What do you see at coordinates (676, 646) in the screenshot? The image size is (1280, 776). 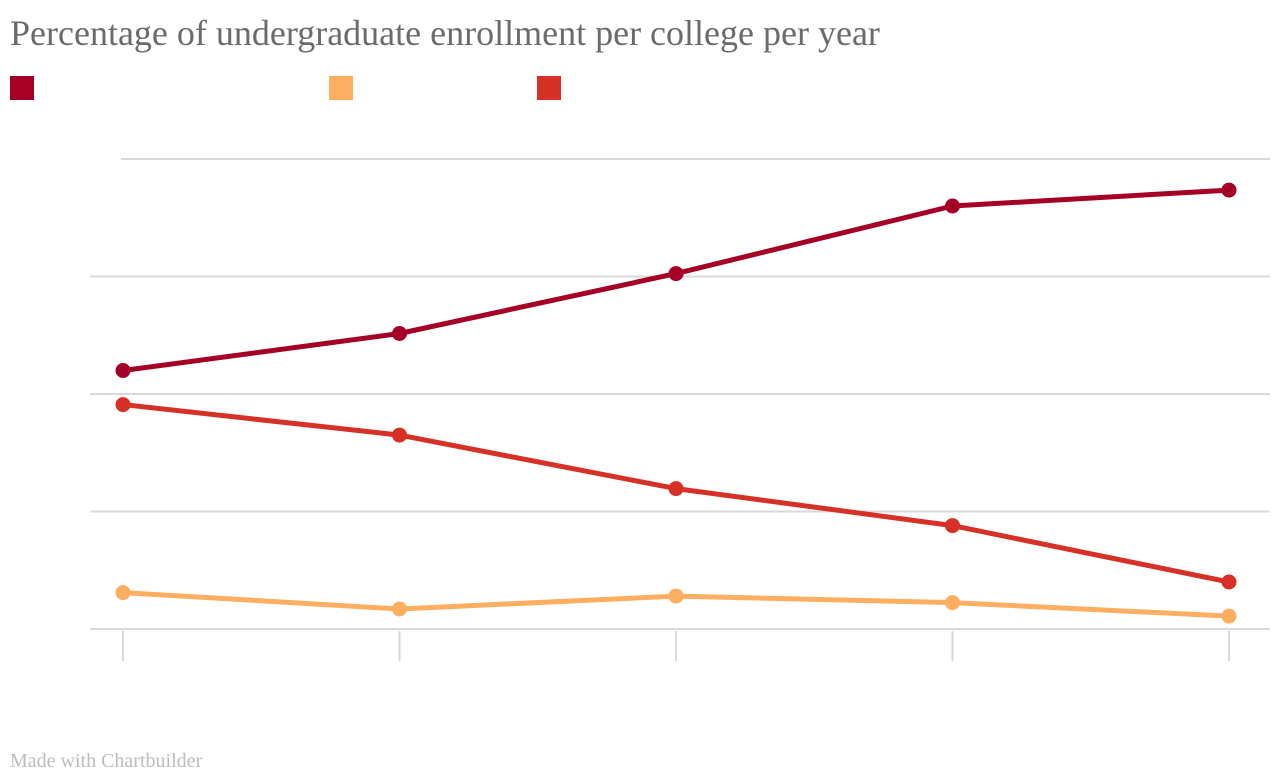 I see `x-axis` at bounding box center [676, 646].